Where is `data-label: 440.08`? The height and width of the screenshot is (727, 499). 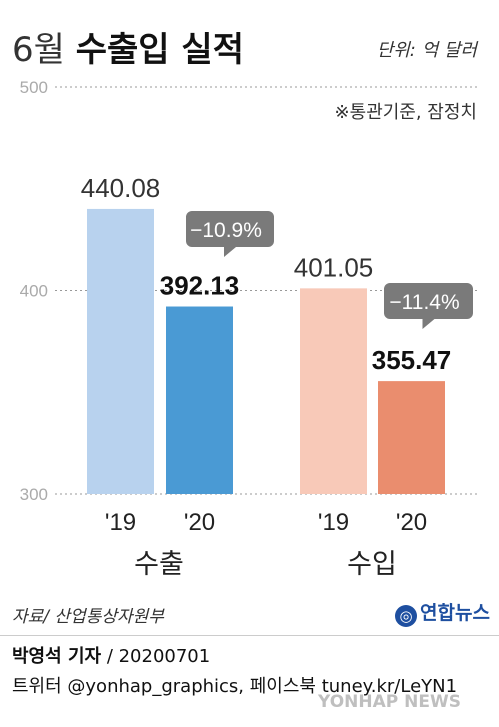
data-label: 440.08 is located at coordinates (121, 188).